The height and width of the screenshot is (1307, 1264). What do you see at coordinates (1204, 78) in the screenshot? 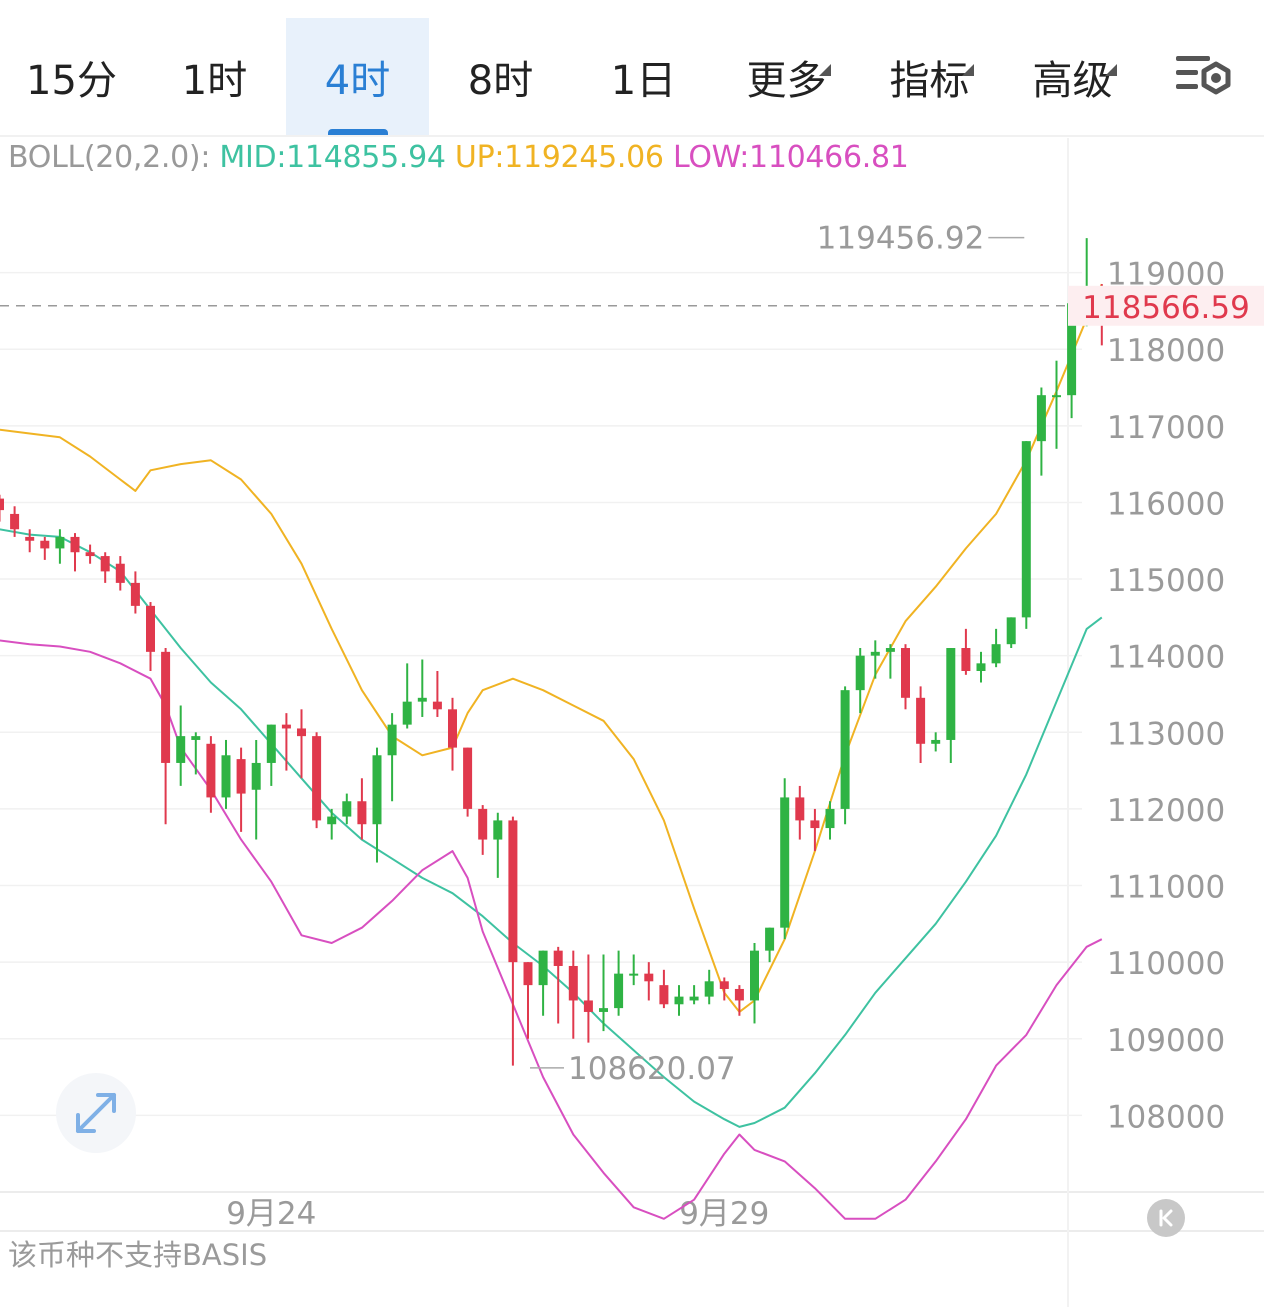
I see `chart-settings-icon` at bounding box center [1204, 78].